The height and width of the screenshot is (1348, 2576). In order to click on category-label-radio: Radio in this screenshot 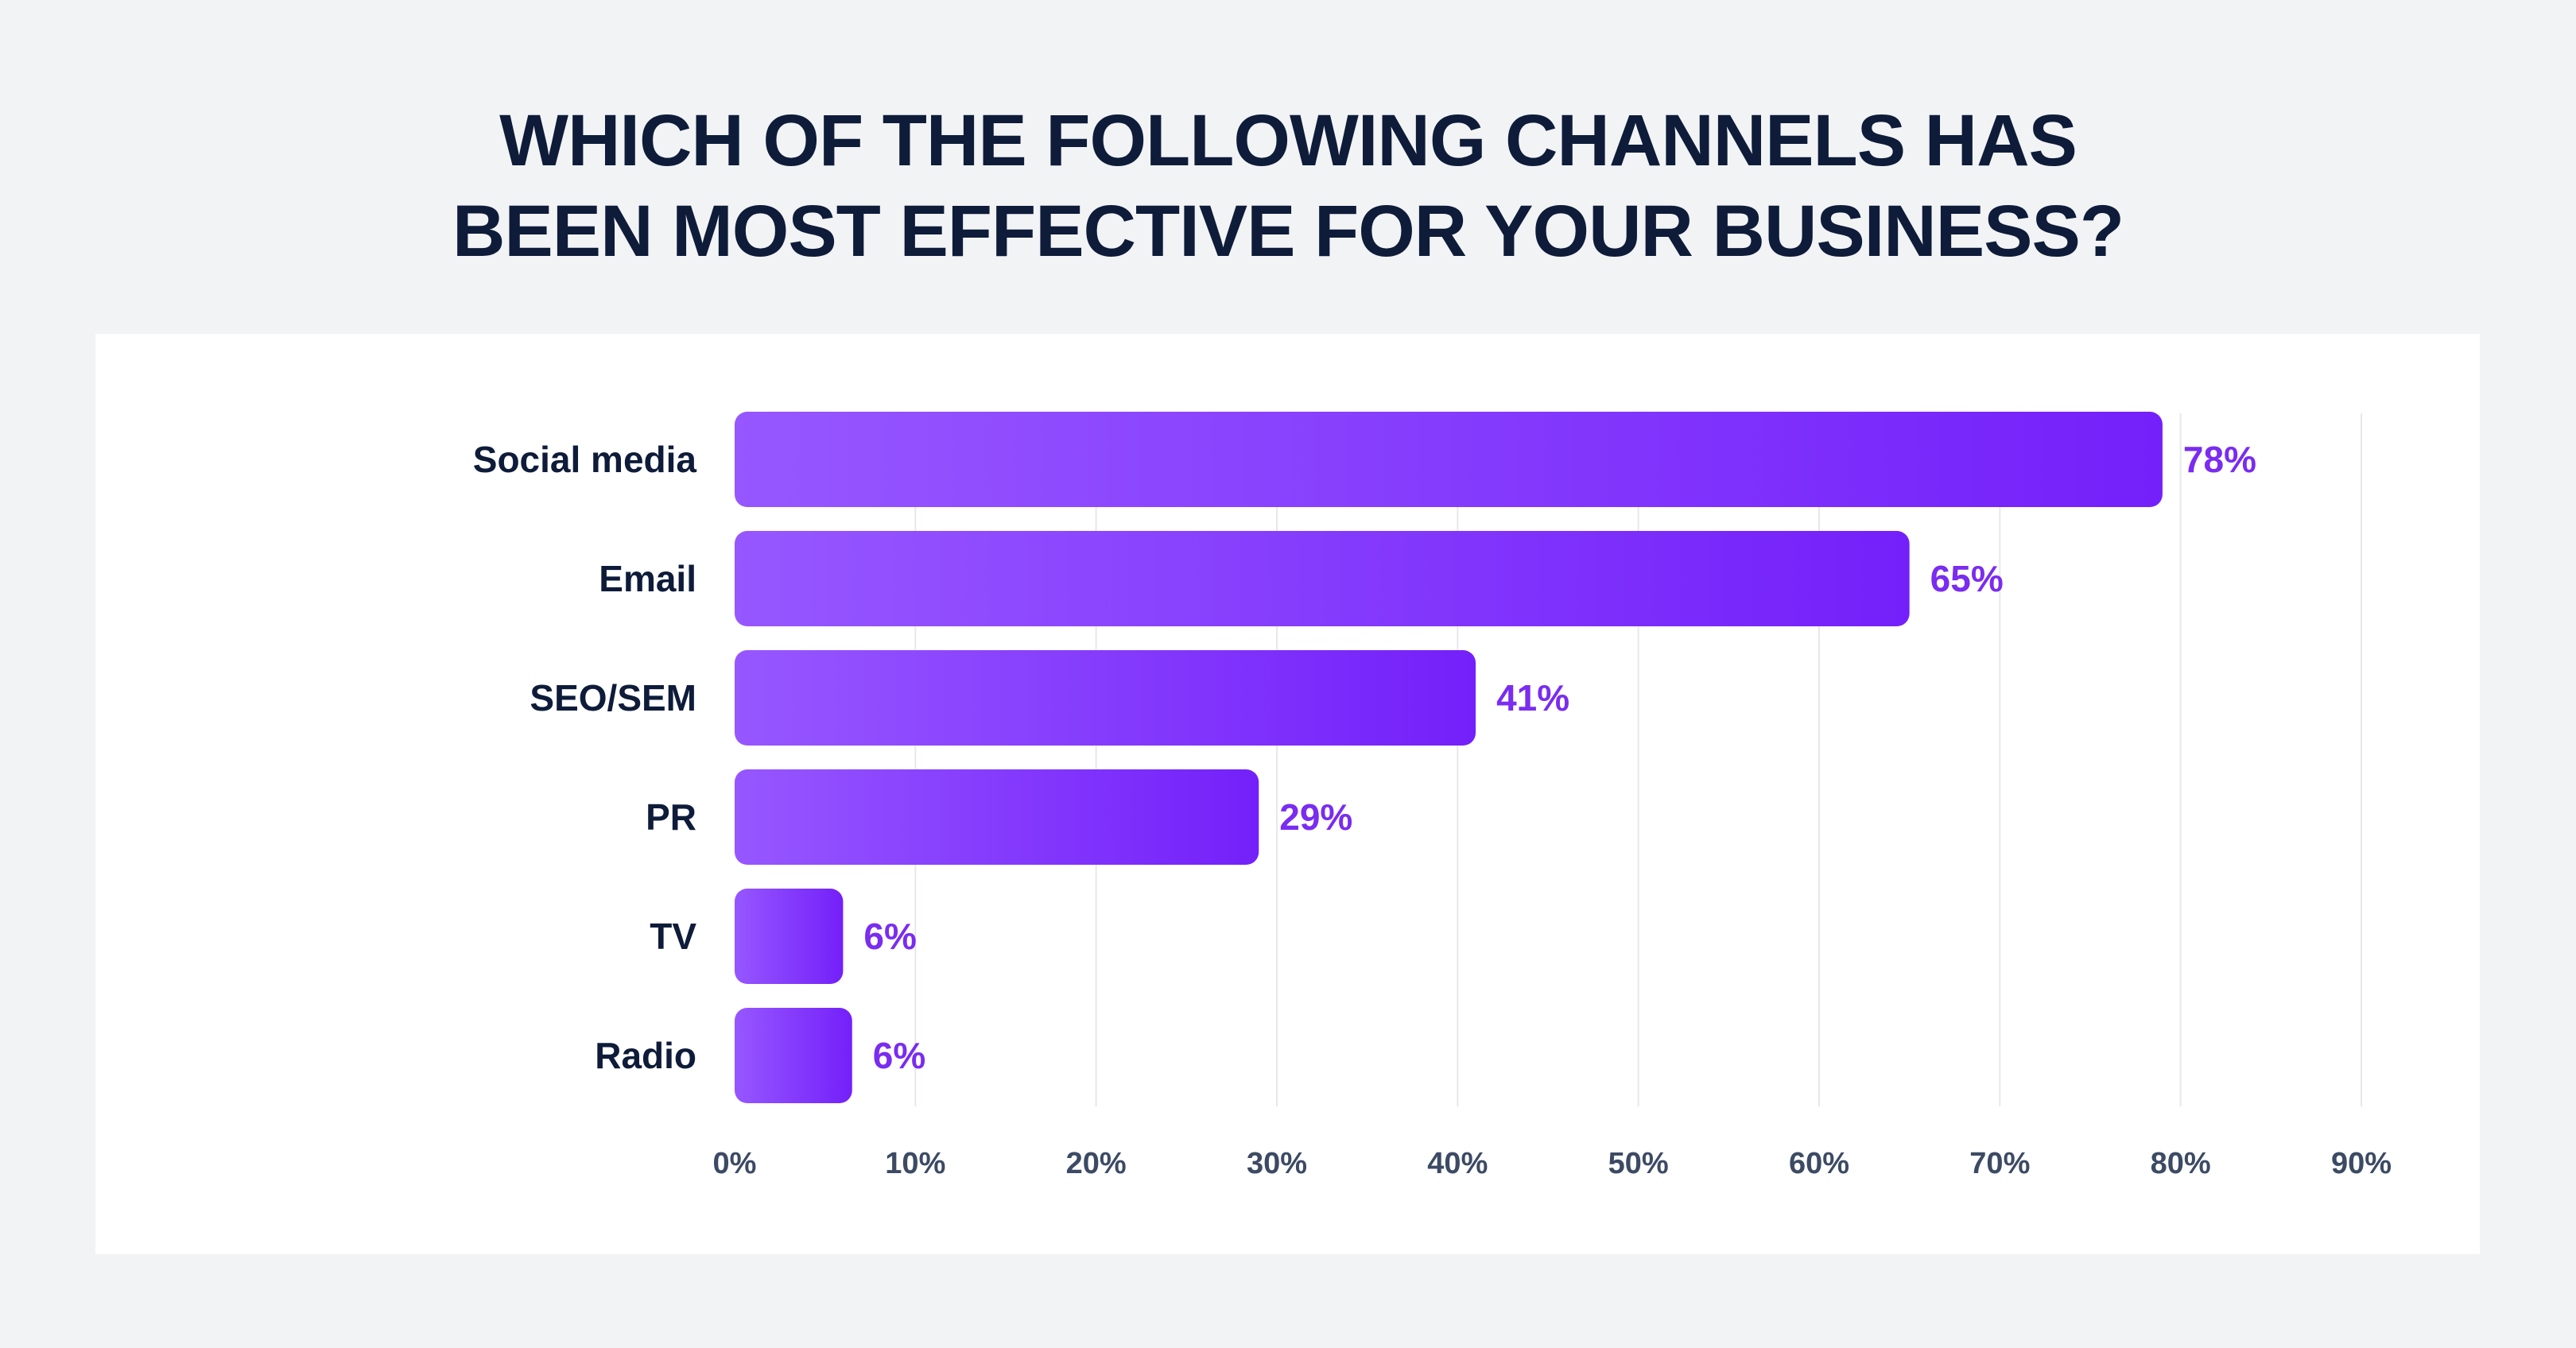, I will do `click(645, 1055)`.